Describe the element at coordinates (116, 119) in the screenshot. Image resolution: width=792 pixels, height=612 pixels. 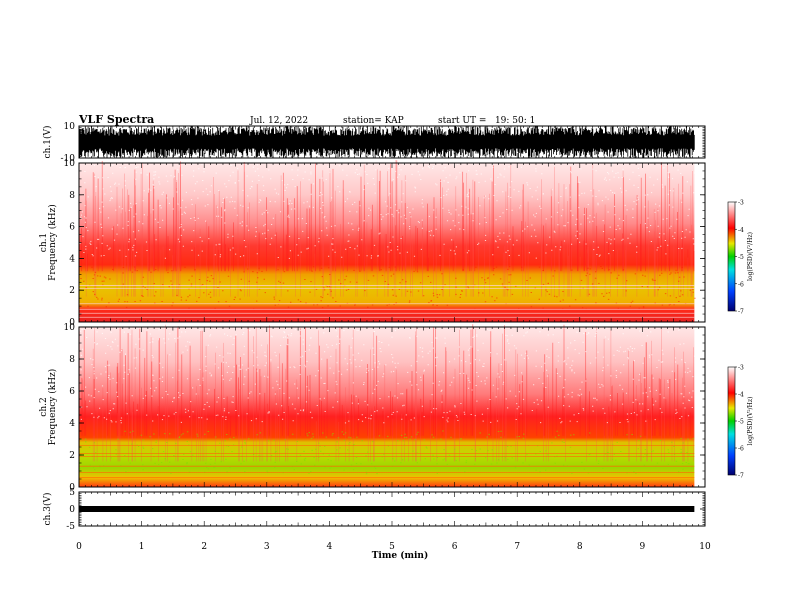
I see `figure-title: VLF Spectra` at that location.